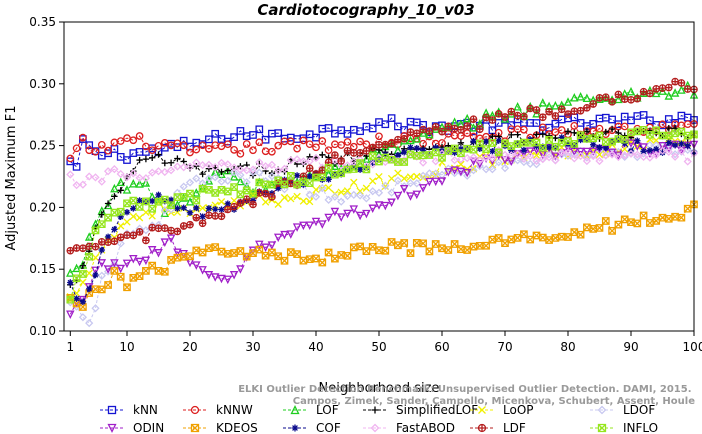  I want to click on legend-label: KDEOS, so click(237, 427).